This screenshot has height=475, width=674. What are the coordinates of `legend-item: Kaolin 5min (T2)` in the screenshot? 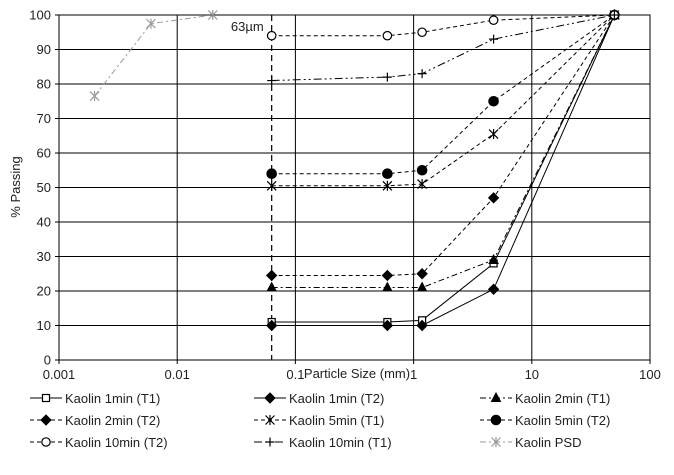 It's located at (544, 420).